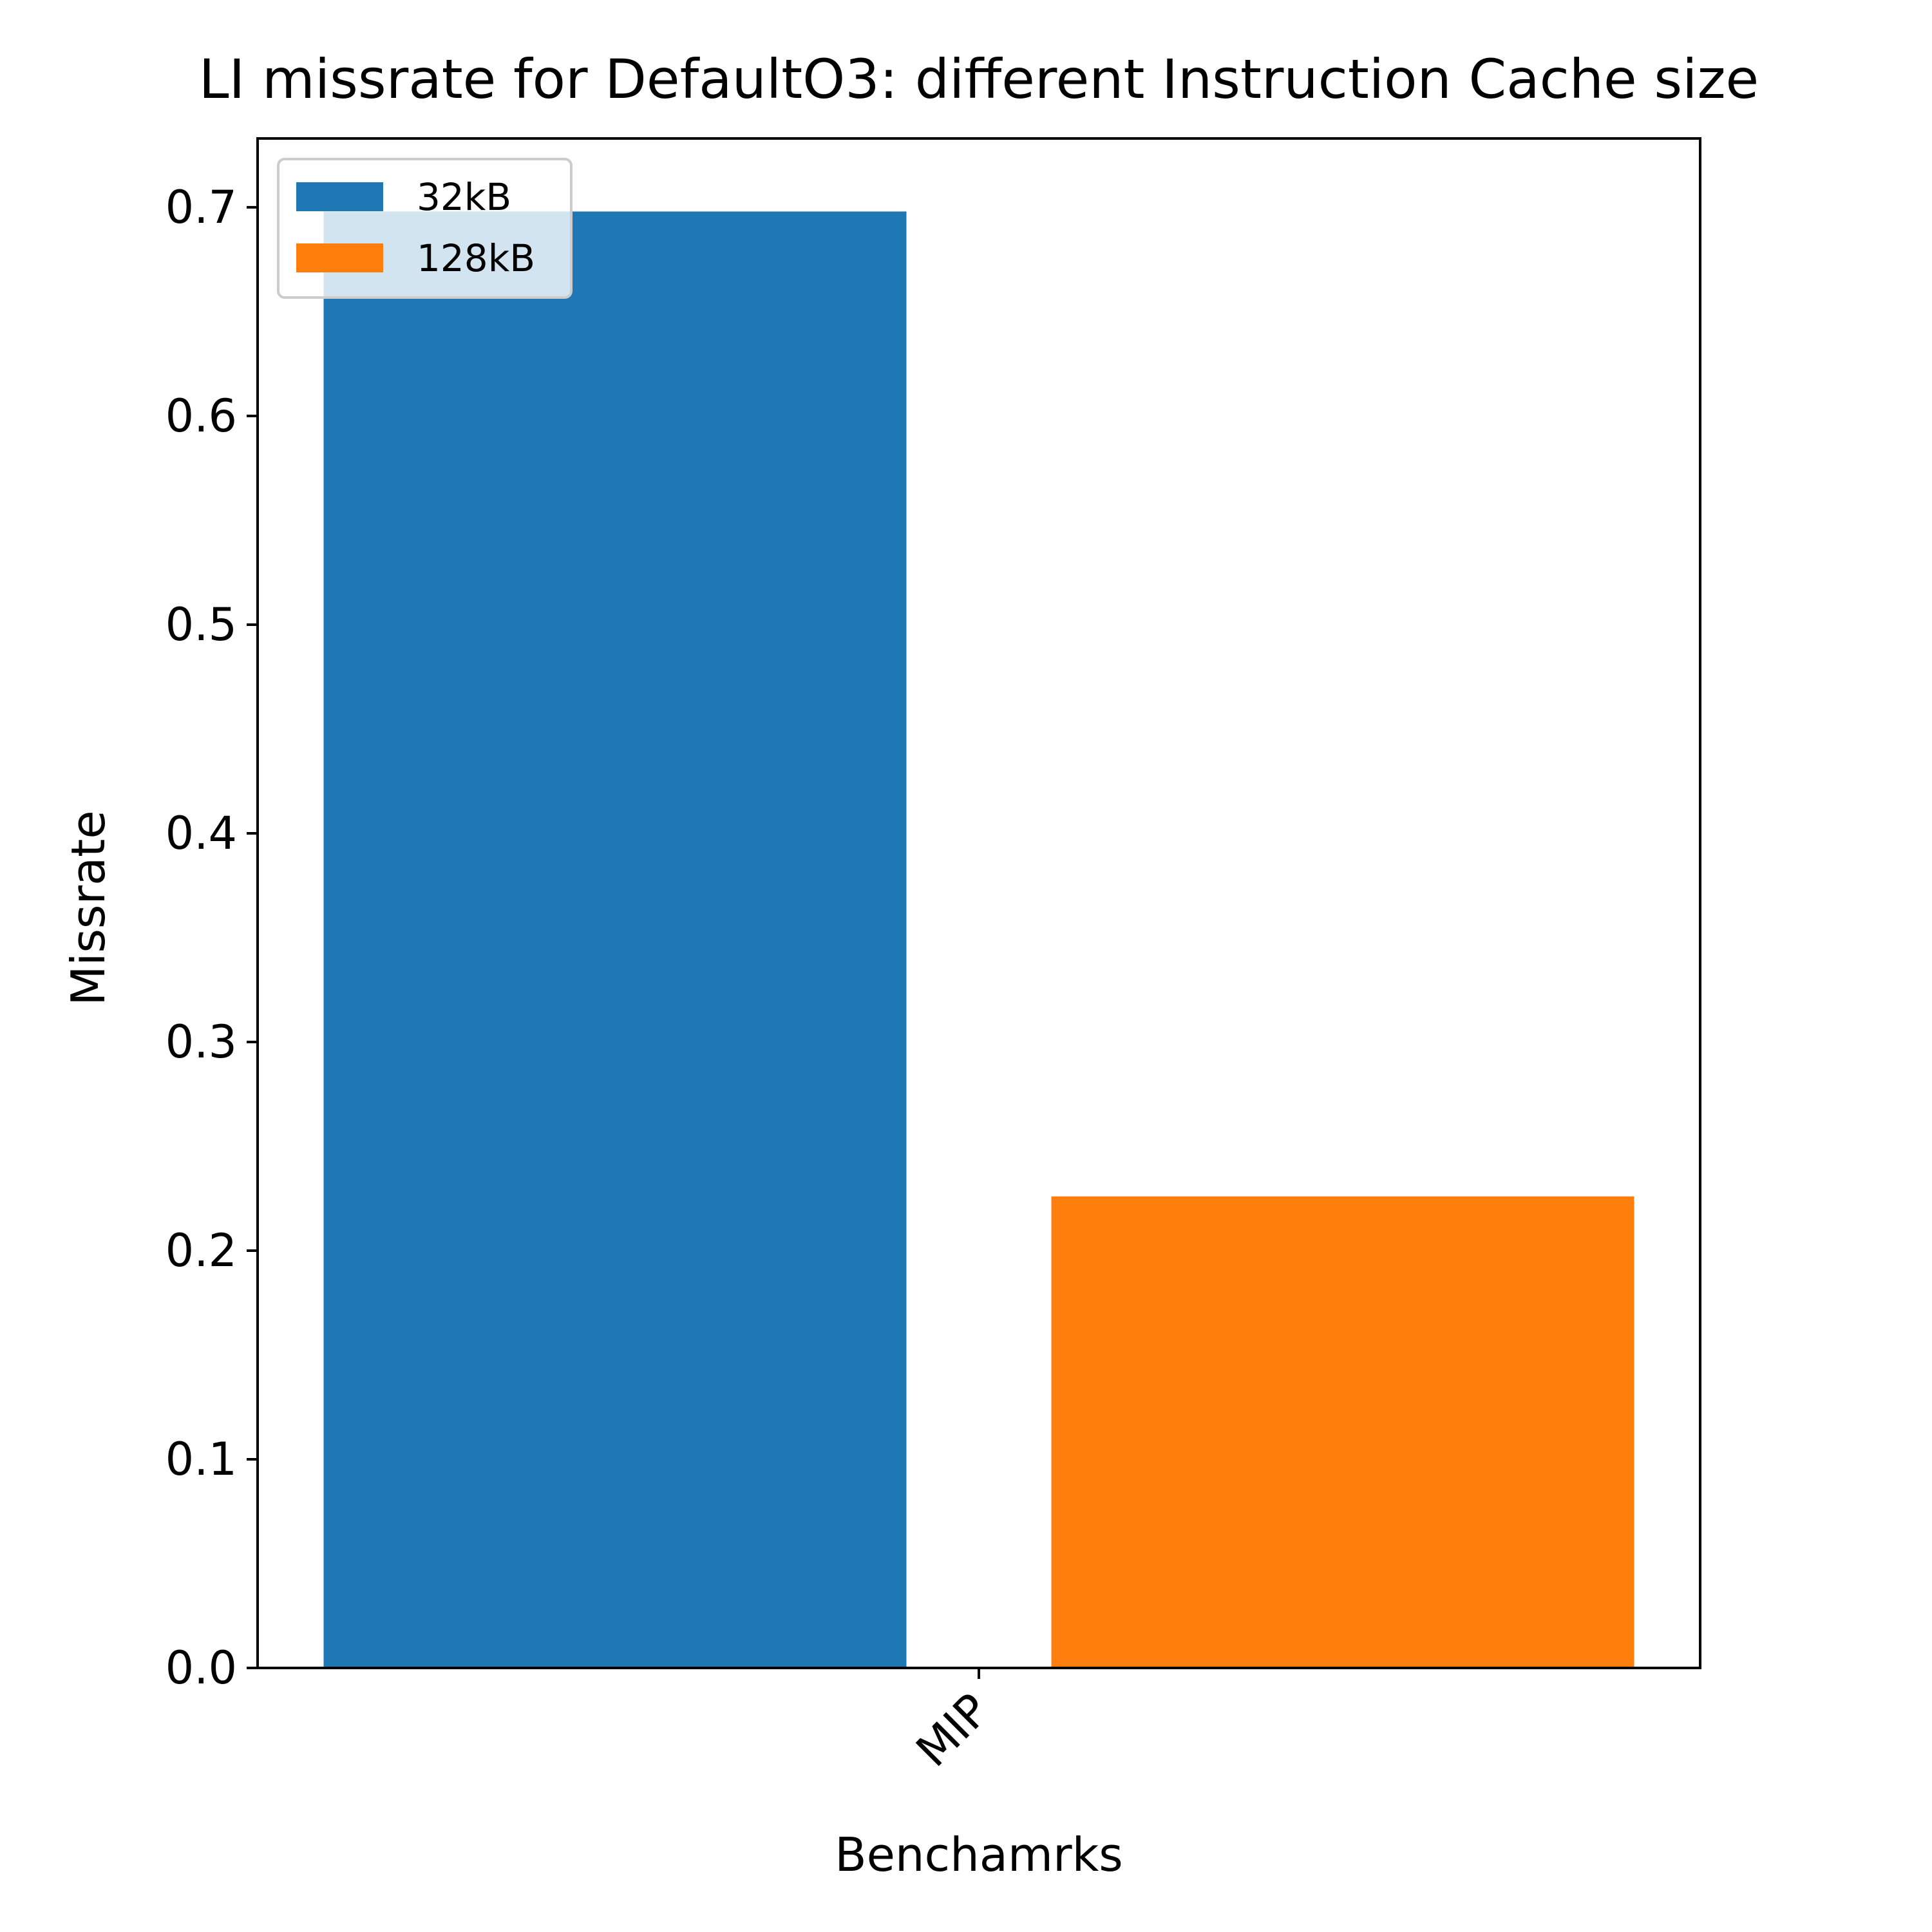  I want to click on legend-swatch-32kb, so click(339, 197).